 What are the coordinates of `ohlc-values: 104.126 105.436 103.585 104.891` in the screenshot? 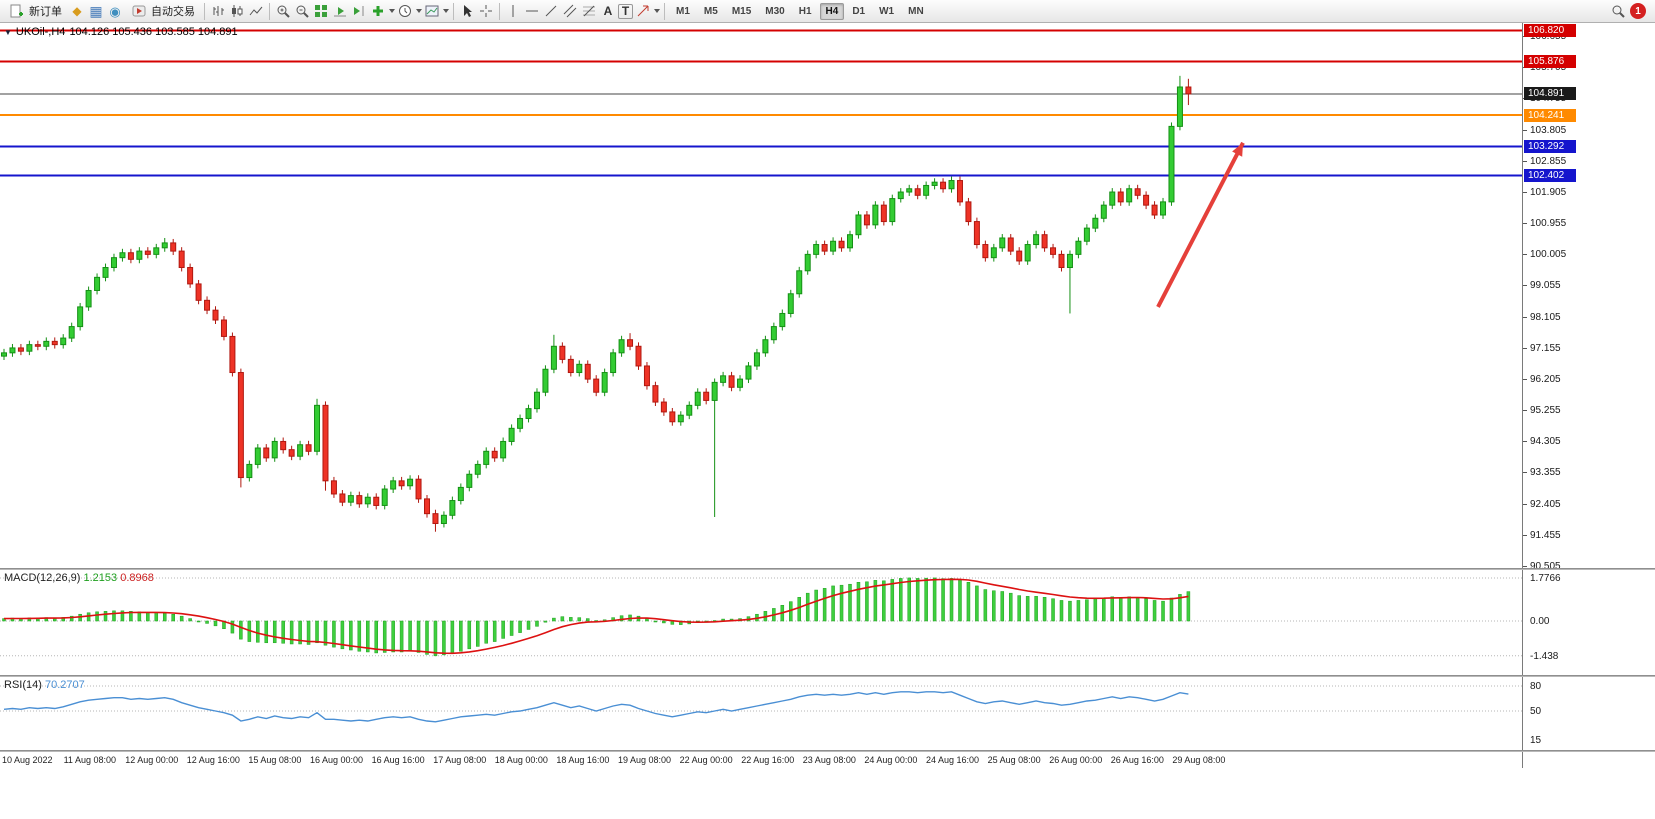 It's located at (153, 32).